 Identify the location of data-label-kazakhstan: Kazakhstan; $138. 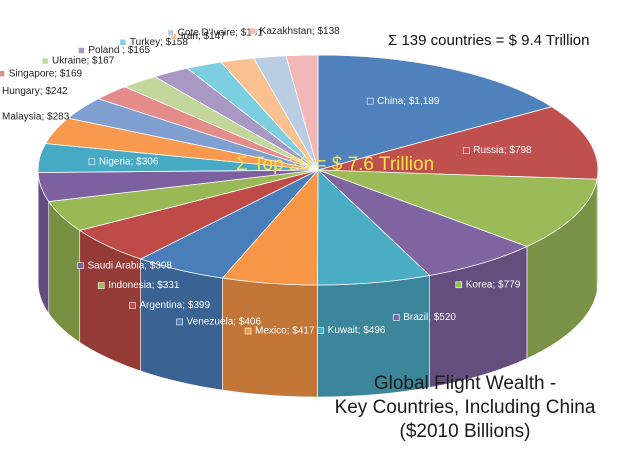
(300, 31).